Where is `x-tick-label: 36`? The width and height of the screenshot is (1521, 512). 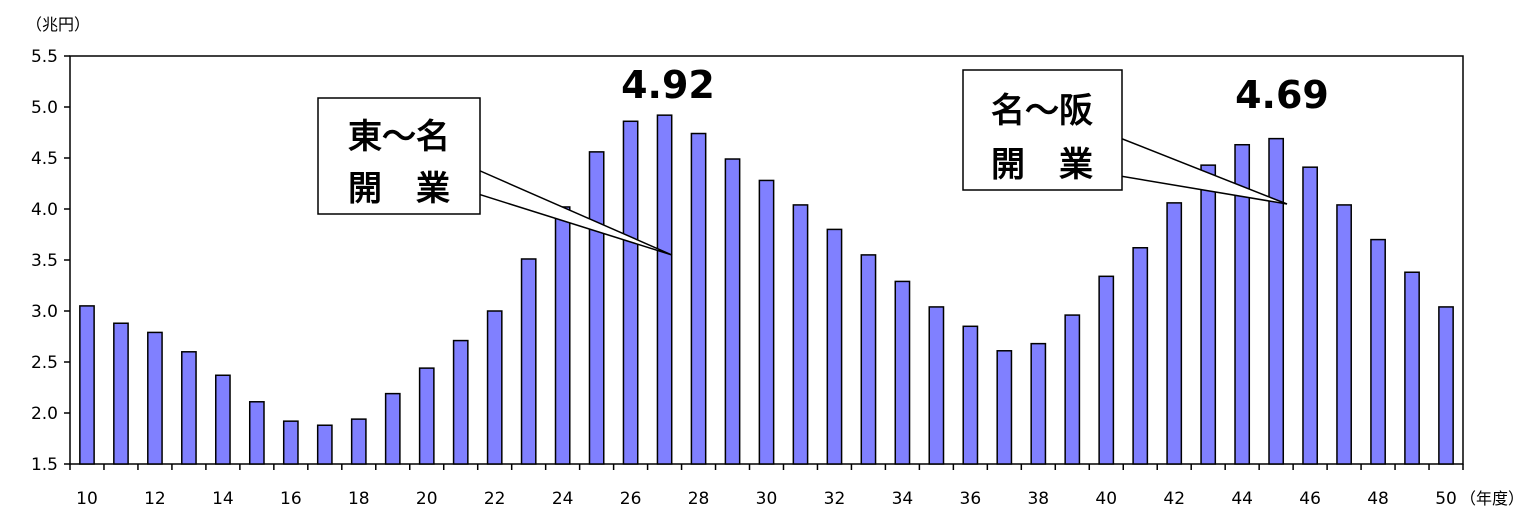 x-tick-label: 36 is located at coordinates (971, 499).